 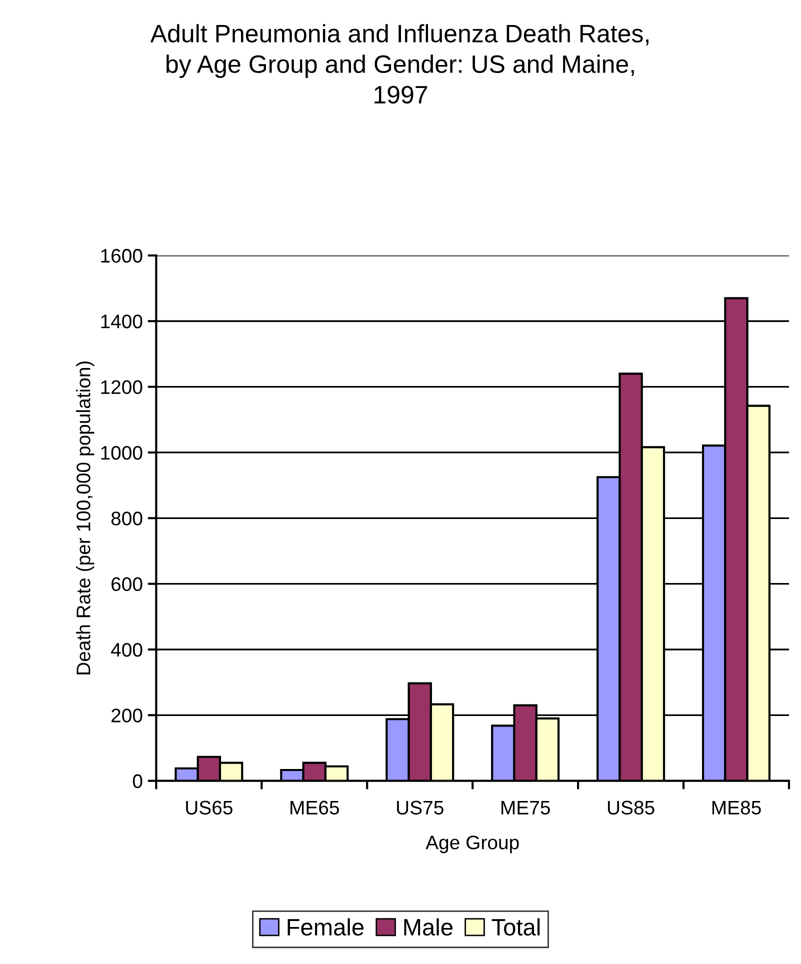 I want to click on x-axis-title: Age Group, so click(x=472, y=845).